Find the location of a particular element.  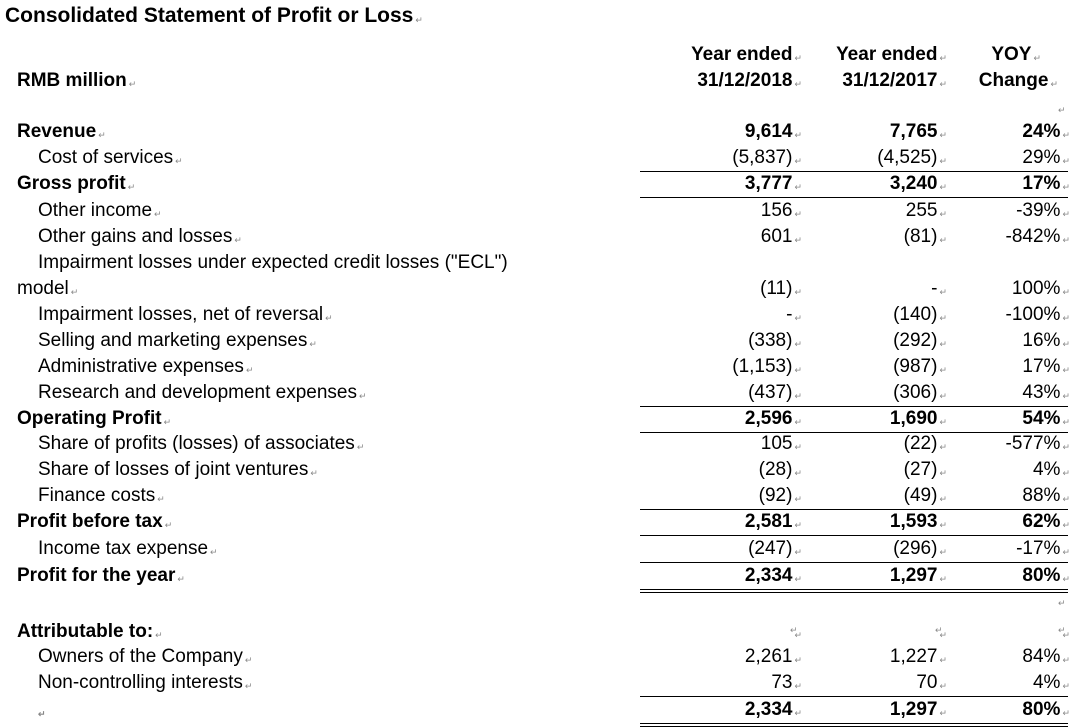

value-2018: (5,837) is located at coordinates (767, 159).